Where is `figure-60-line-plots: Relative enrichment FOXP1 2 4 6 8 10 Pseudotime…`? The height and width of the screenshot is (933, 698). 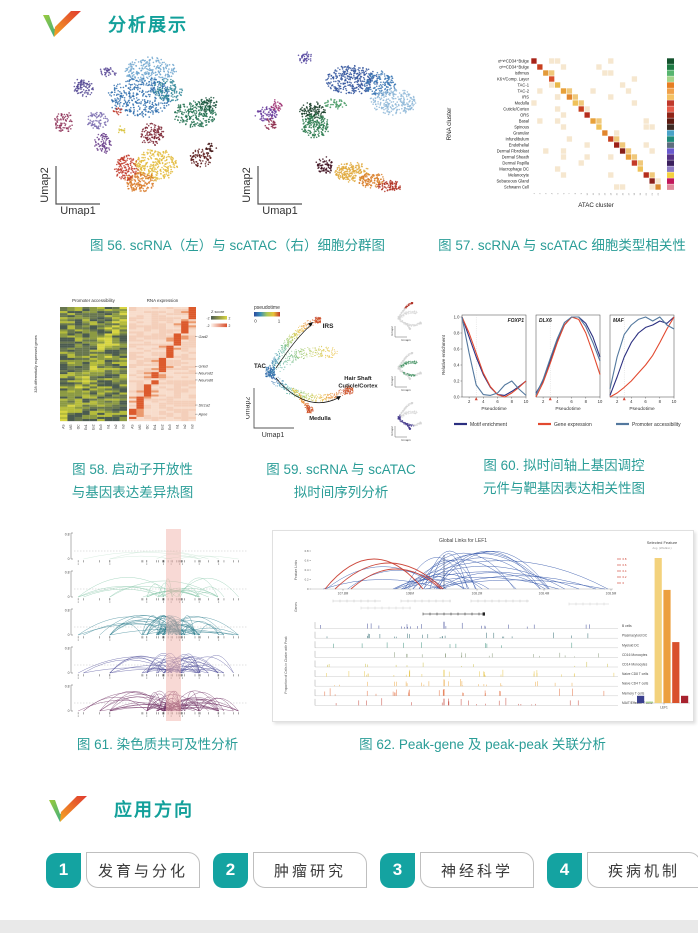
figure-60-line-plots: Relative enrichment FOXP1 2 4 6 8 10 Pseudotime… is located at coordinates (564, 368).